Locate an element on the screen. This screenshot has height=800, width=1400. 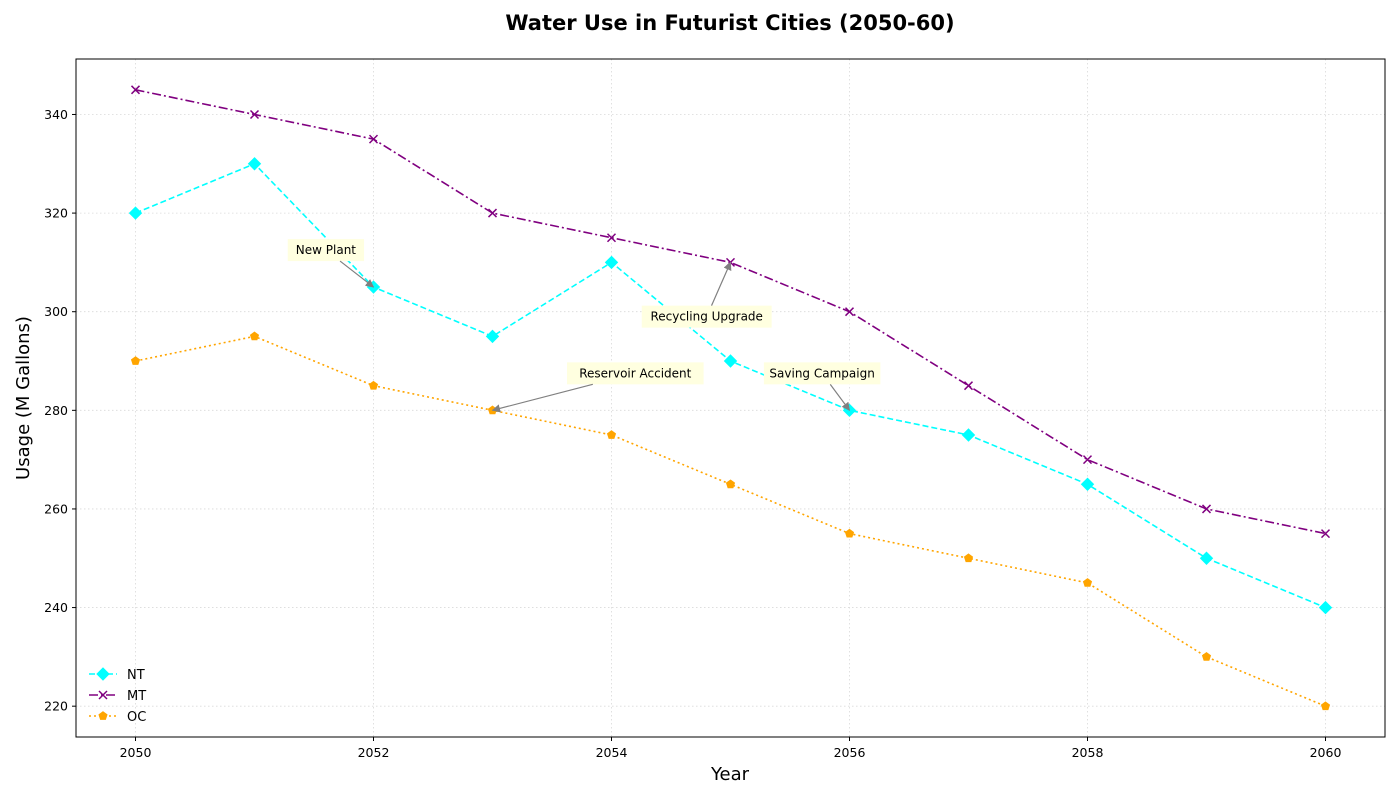
legend-label: MT is located at coordinates (136, 696).